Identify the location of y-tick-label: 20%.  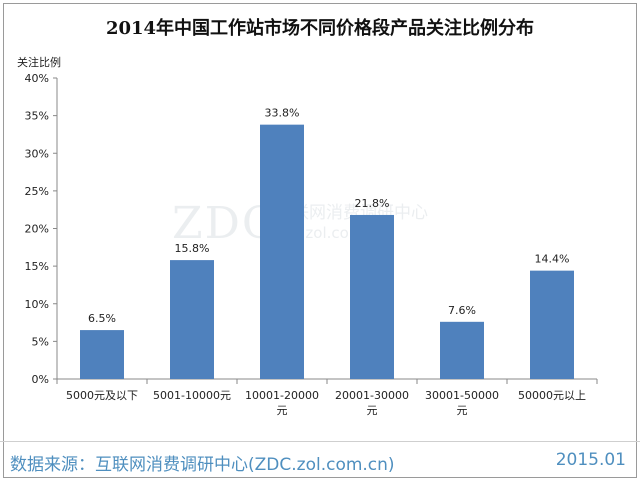
(37, 229).